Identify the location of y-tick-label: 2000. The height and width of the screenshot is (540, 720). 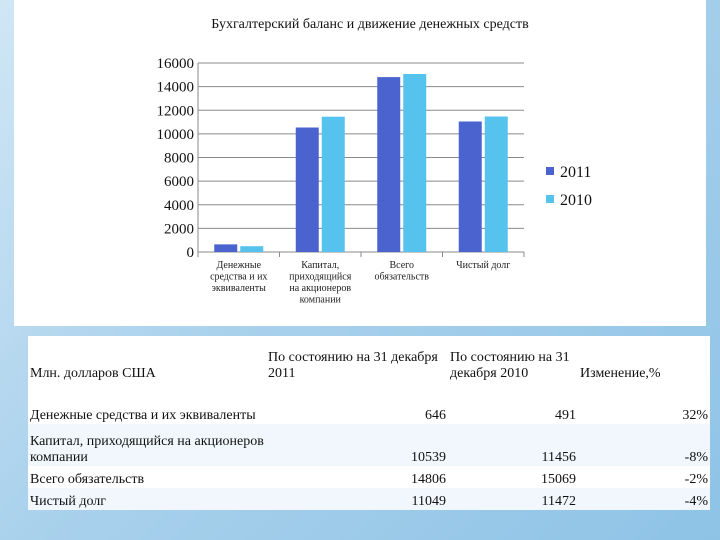
(179, 229).